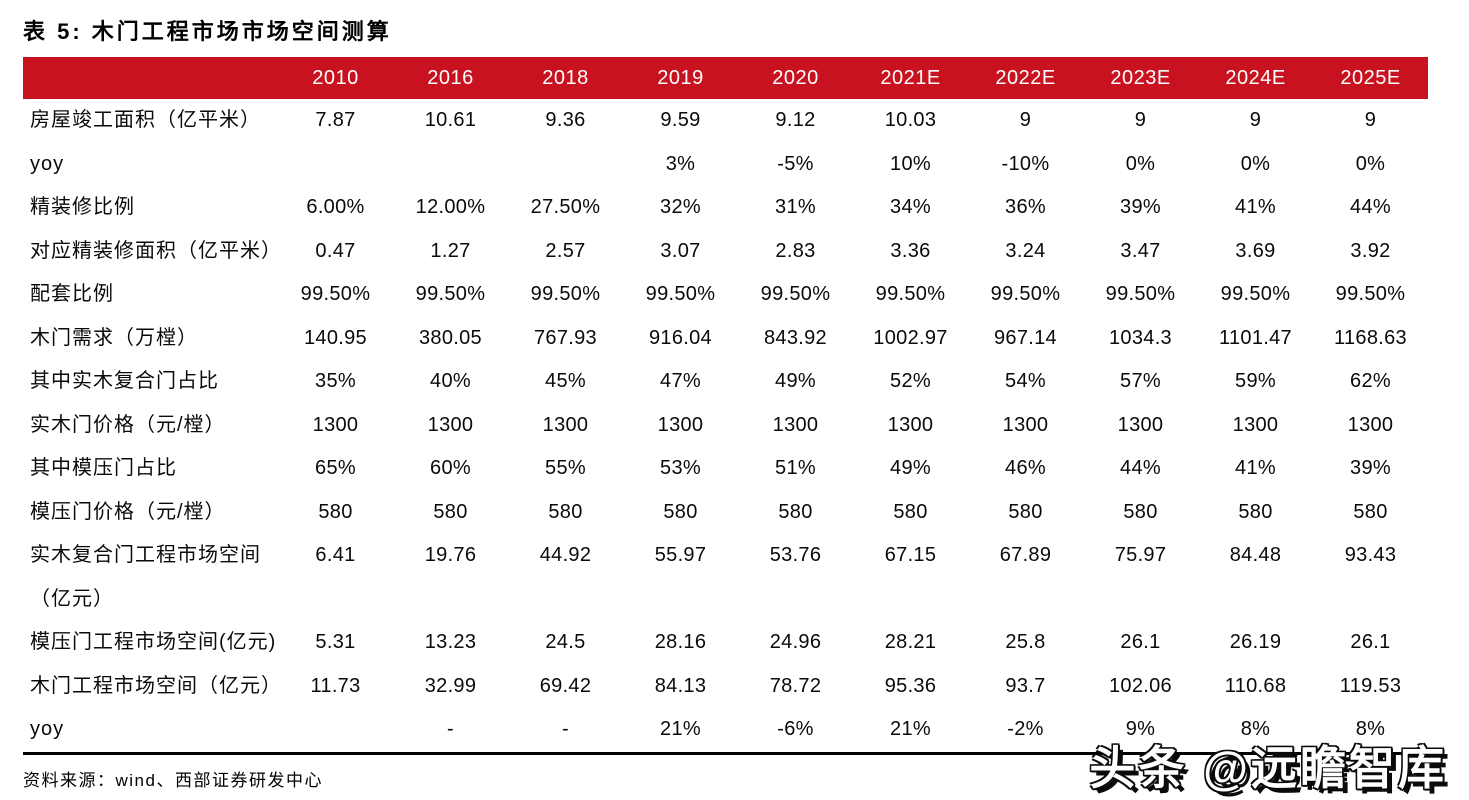 The height and width of the screenshot is (800, 1469). What do you see at coordinates (1140, 729) in the screenshot?
I see `table-cell: 9%` at bounding box center [1140, 729].